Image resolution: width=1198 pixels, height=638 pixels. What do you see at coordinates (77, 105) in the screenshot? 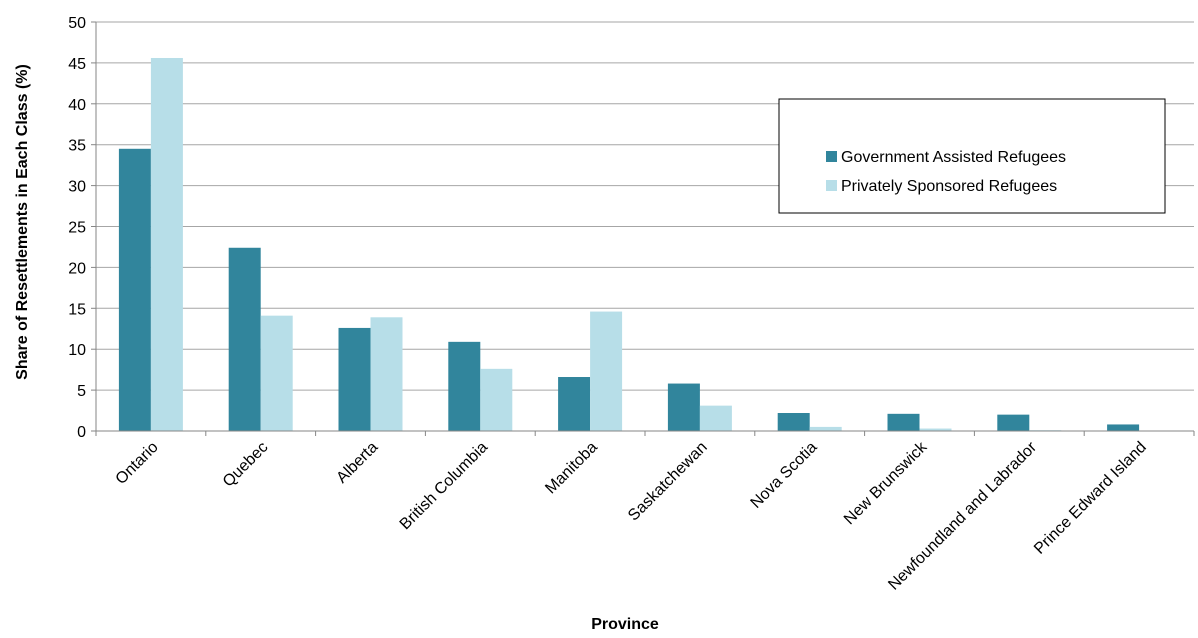
I see `y-tick-label: 40` at bounding box center [77, 105].